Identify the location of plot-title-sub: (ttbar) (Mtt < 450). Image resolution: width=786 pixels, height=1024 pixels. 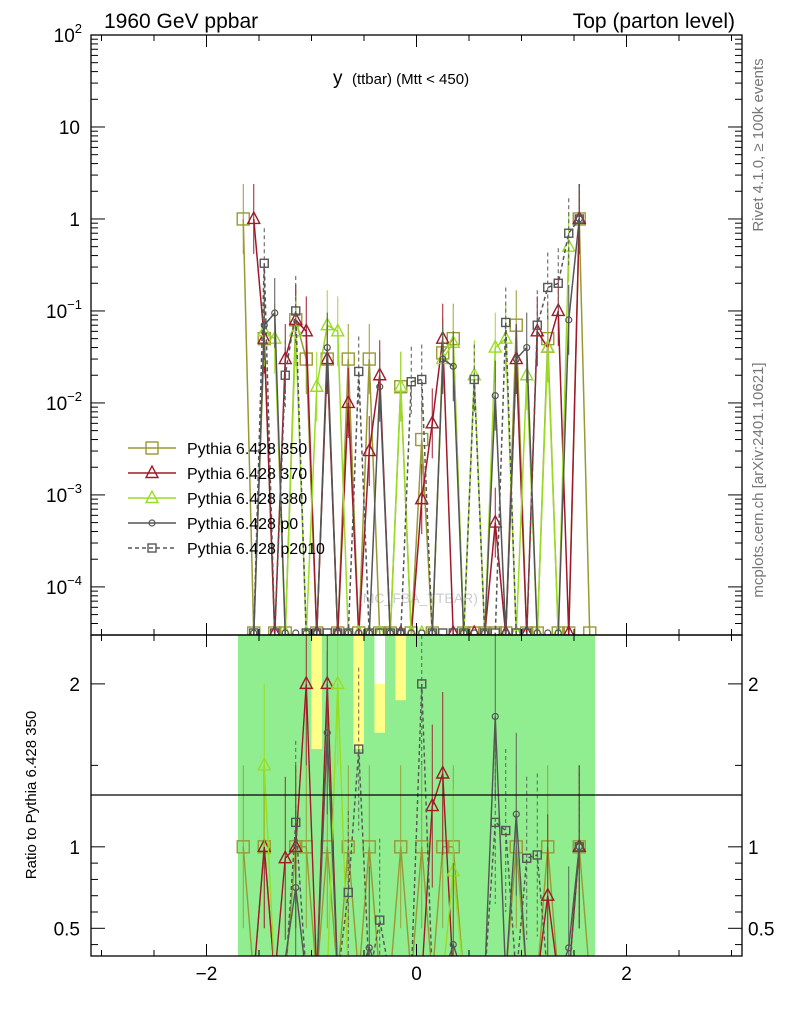
(410, 79).